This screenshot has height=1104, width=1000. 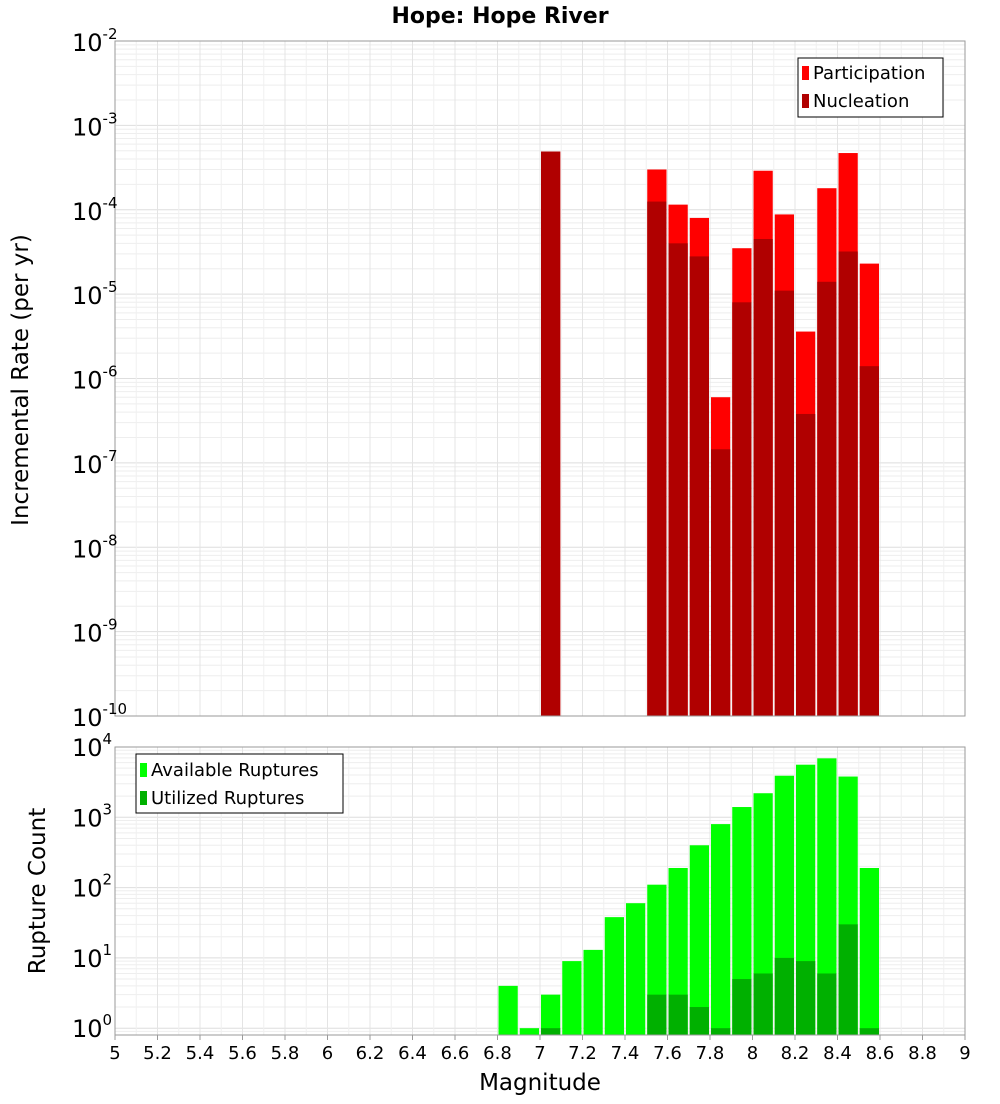 I want to click on x-tick-label: 9, so click(x=964, y=1053).